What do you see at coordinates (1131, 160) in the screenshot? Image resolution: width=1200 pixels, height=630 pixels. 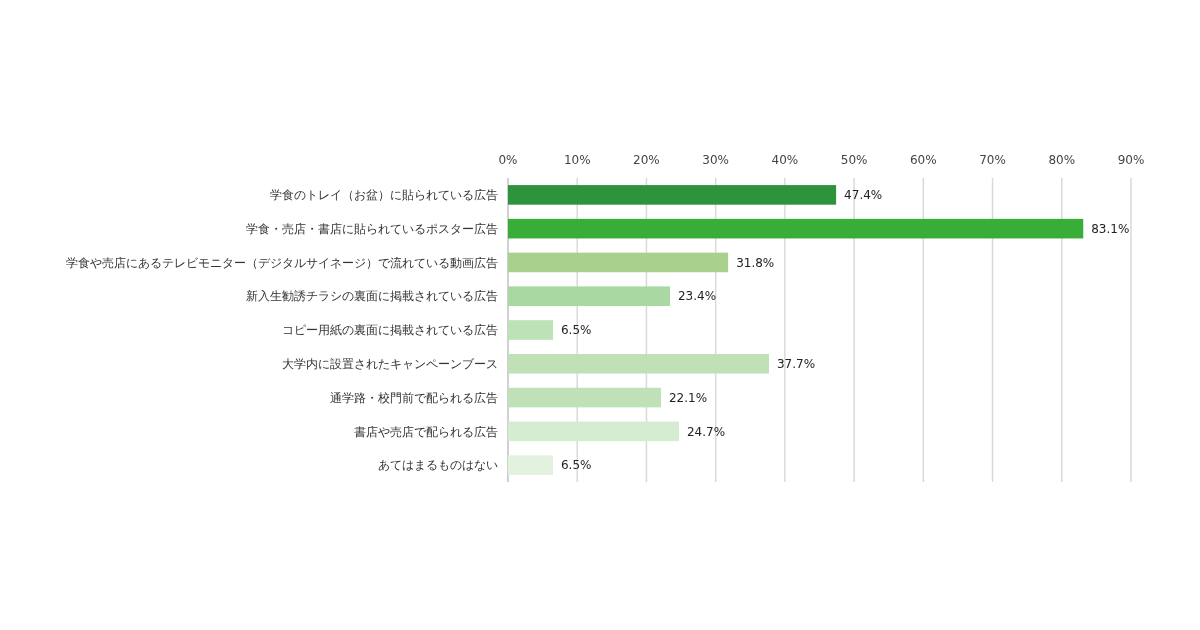 I see `x-tick-label: 90%` at bounding box center [1131, 160].